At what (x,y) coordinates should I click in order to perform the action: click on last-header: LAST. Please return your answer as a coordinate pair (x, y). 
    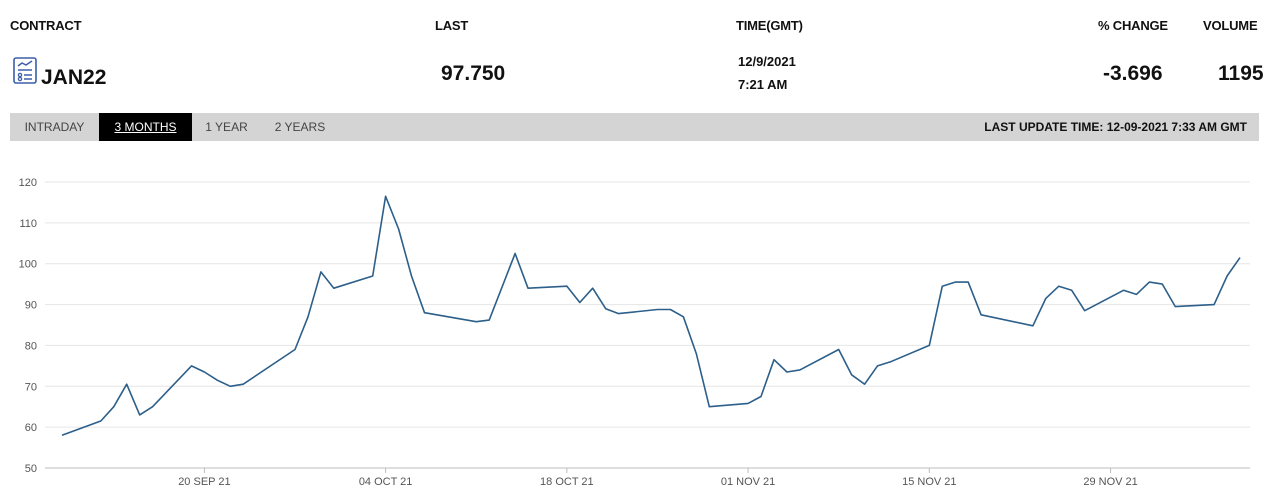
    Looking at the image, I should click on (452, 25).